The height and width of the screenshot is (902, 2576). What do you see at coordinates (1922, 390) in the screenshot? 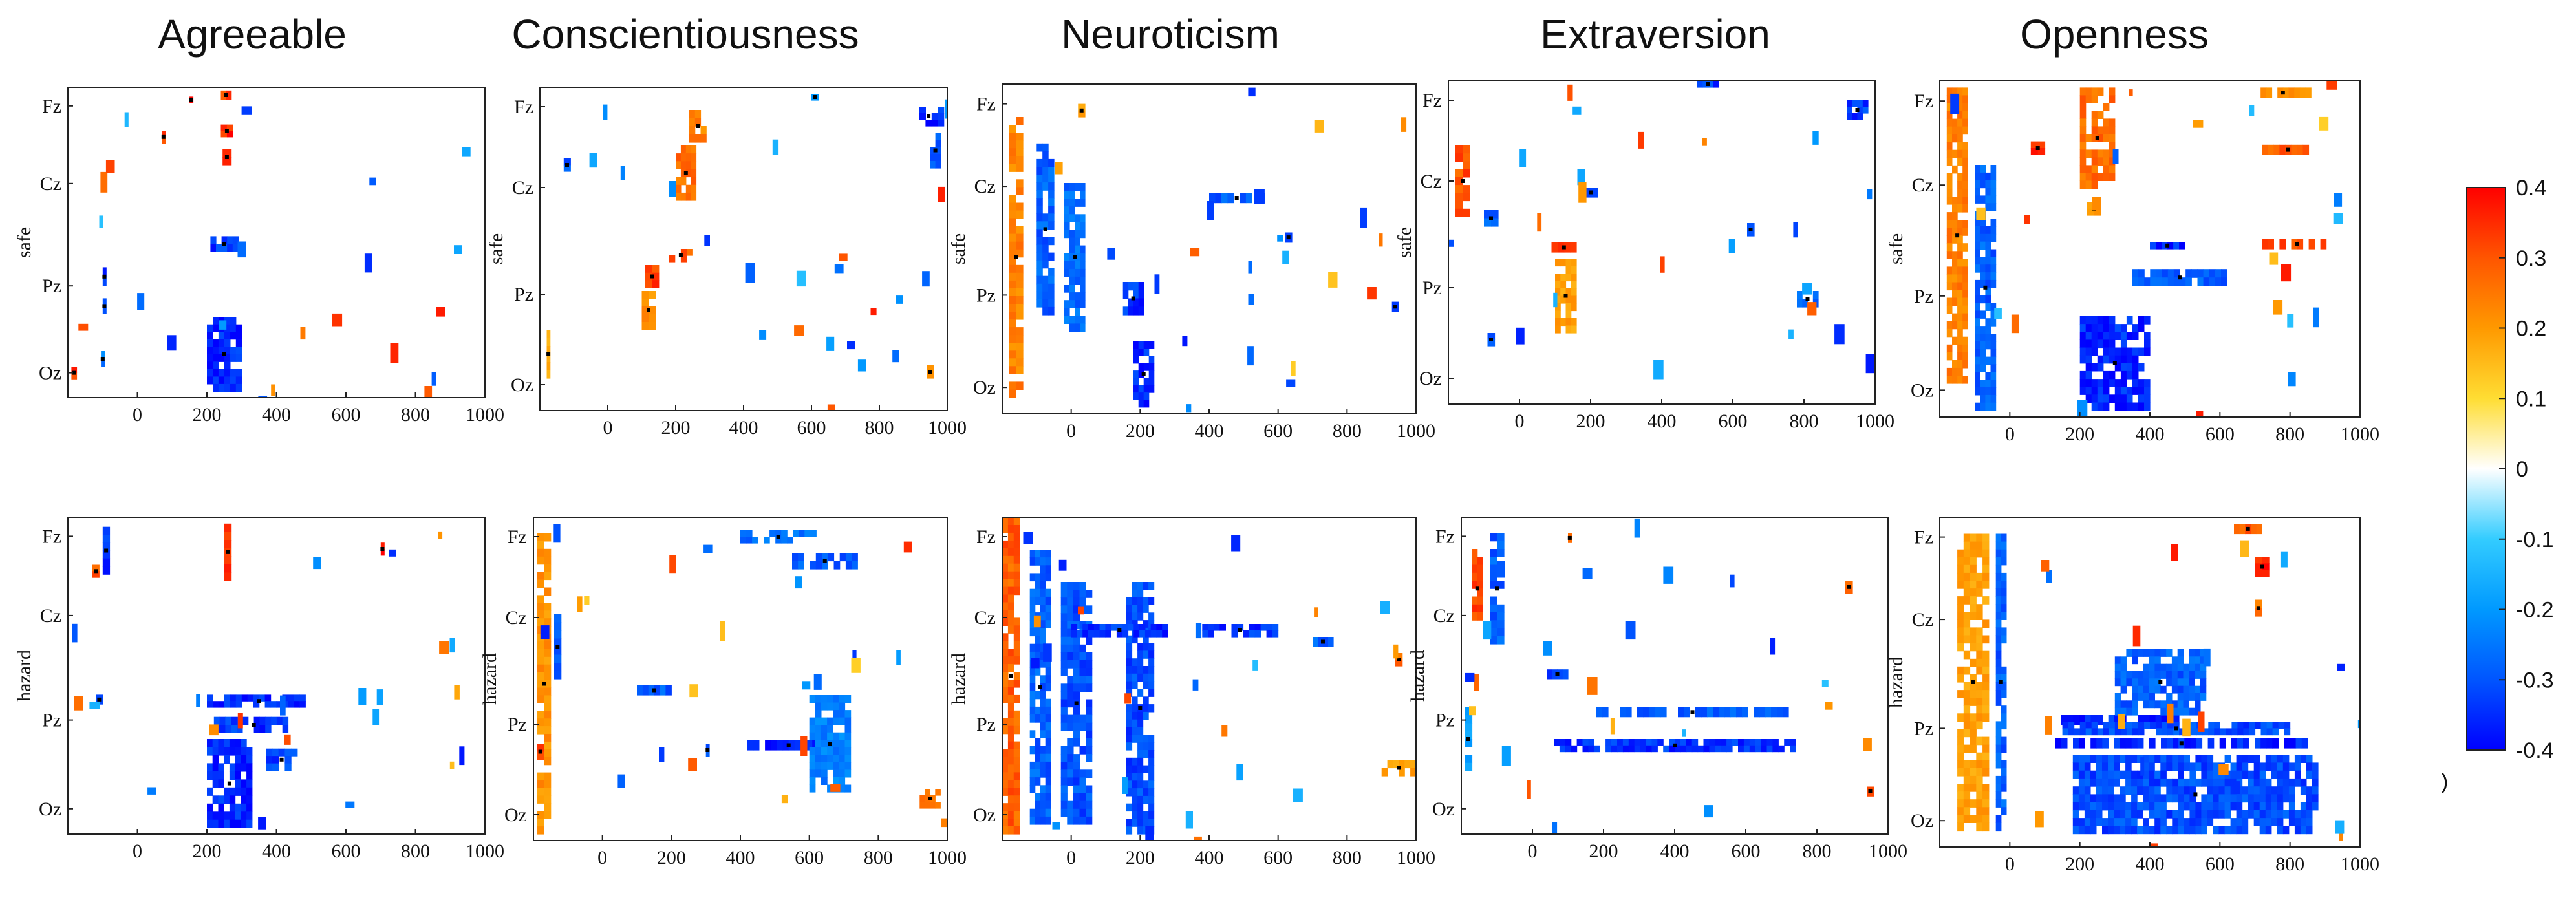
I see `channel-label-oz: Oz` at bounding box center [1922, 390].